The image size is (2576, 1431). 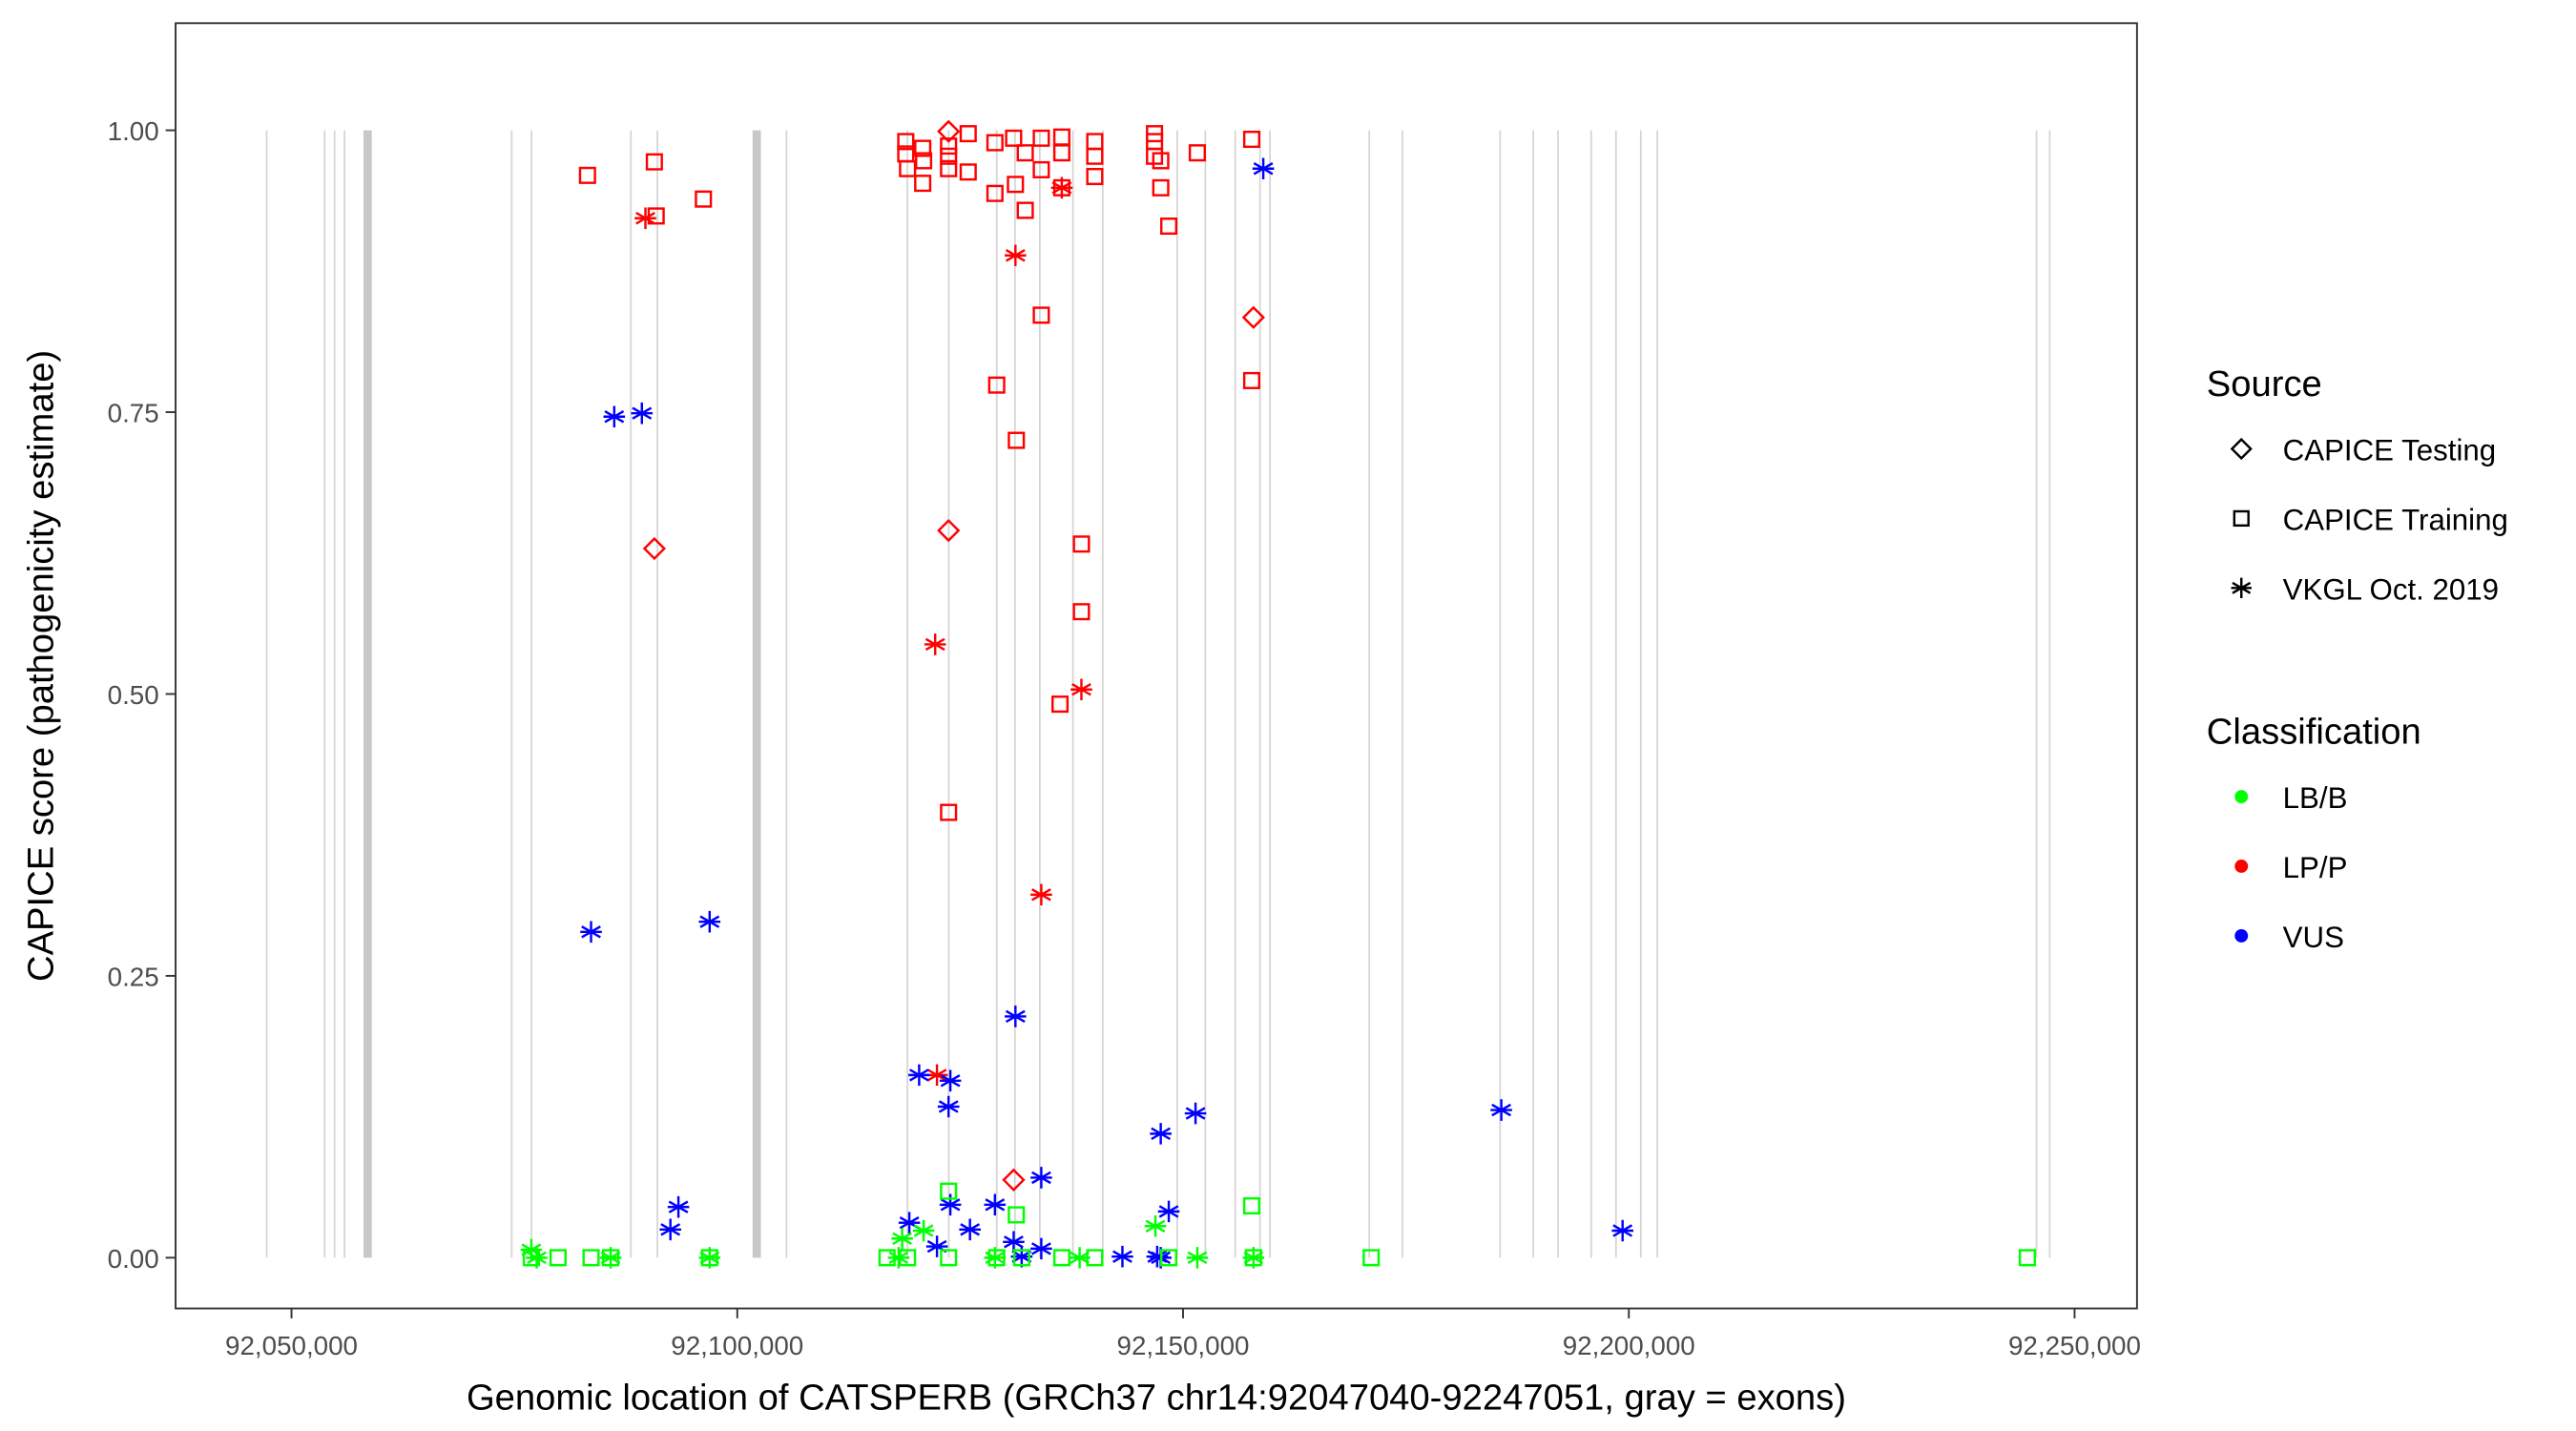 What do you see at coordinates (2315, 798) in the screenshot?
I see `legend-label-lbb: LB/B` at bounding box center [2315, 798].